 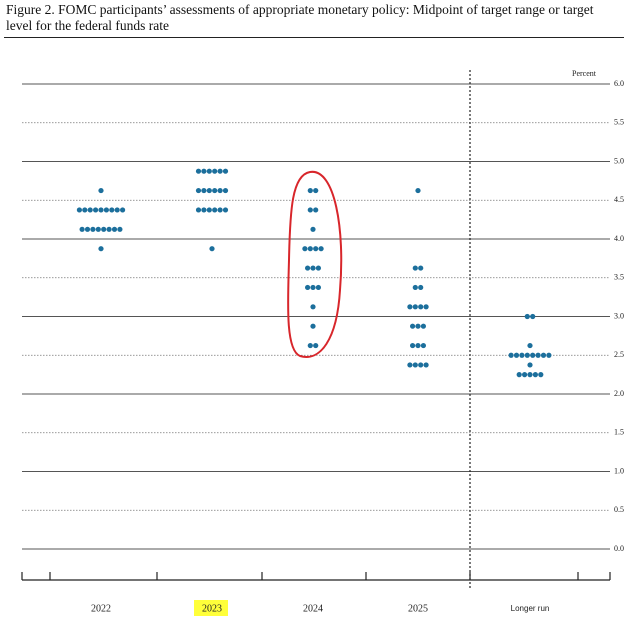 I want to click on y-tick-label: 4.0, so click(x=619, y=238).